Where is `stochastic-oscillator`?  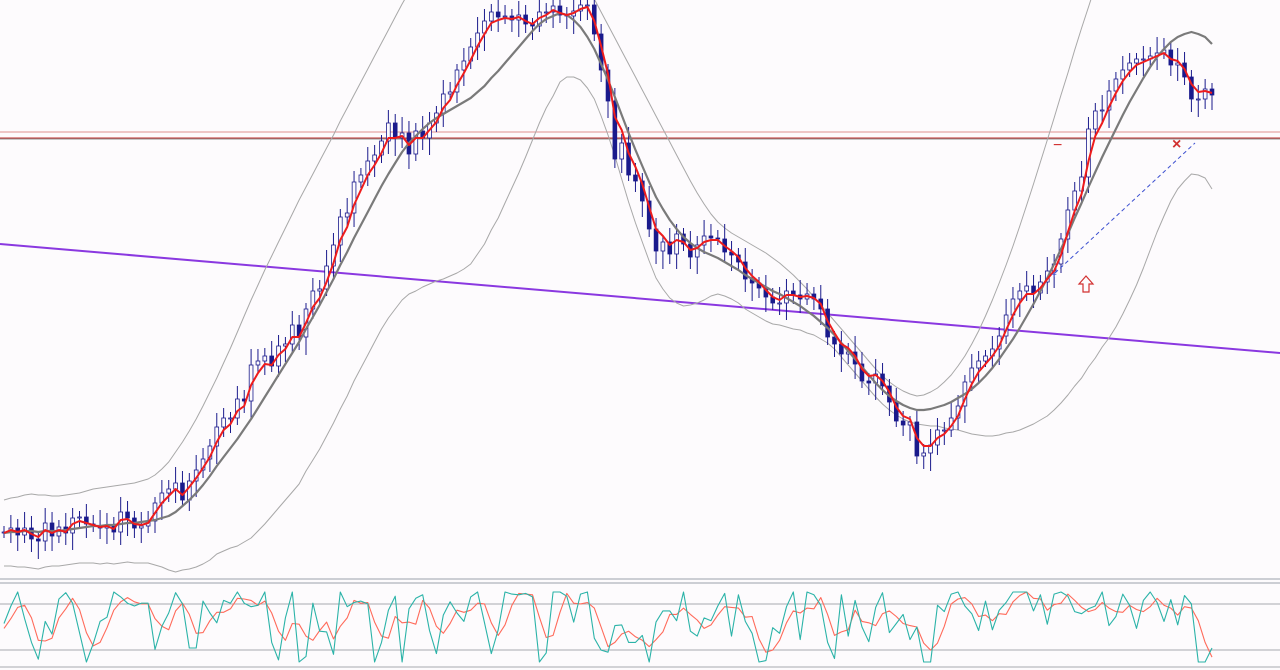
stochastic-oscillator is located at coordinates (640, 629).